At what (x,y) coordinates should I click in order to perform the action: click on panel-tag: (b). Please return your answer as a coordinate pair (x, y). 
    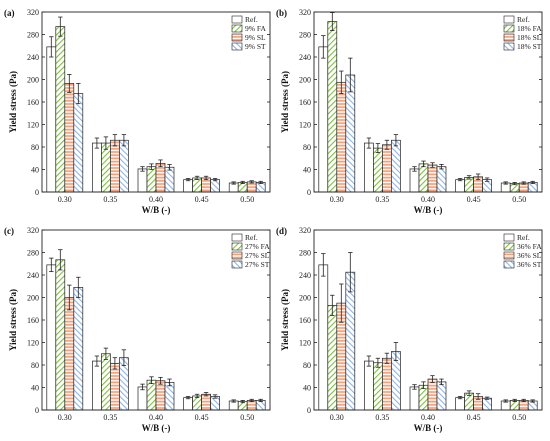
    Looking at the image, I should click on (281, 13).